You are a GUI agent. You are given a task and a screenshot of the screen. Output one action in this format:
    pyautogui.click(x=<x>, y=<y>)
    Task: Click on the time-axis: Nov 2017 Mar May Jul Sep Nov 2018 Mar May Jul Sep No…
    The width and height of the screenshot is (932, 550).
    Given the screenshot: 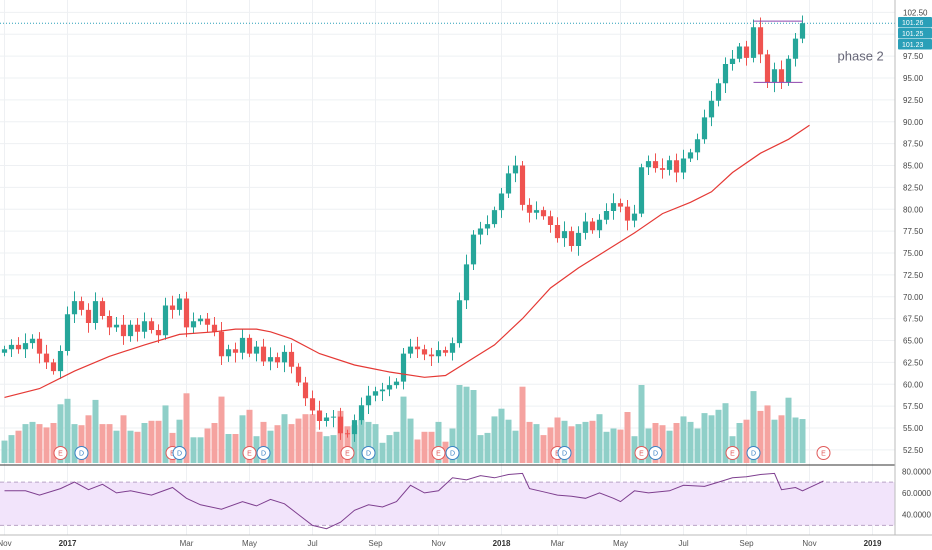 What is the action you would take?
    pyautogui.click(x=441, y=543)
    